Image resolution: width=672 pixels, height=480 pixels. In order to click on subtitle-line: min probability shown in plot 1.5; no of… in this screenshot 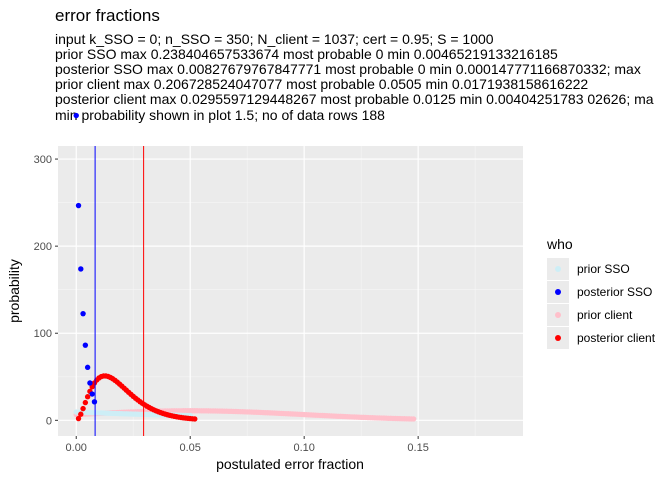, I will do `click(220, 115)`.